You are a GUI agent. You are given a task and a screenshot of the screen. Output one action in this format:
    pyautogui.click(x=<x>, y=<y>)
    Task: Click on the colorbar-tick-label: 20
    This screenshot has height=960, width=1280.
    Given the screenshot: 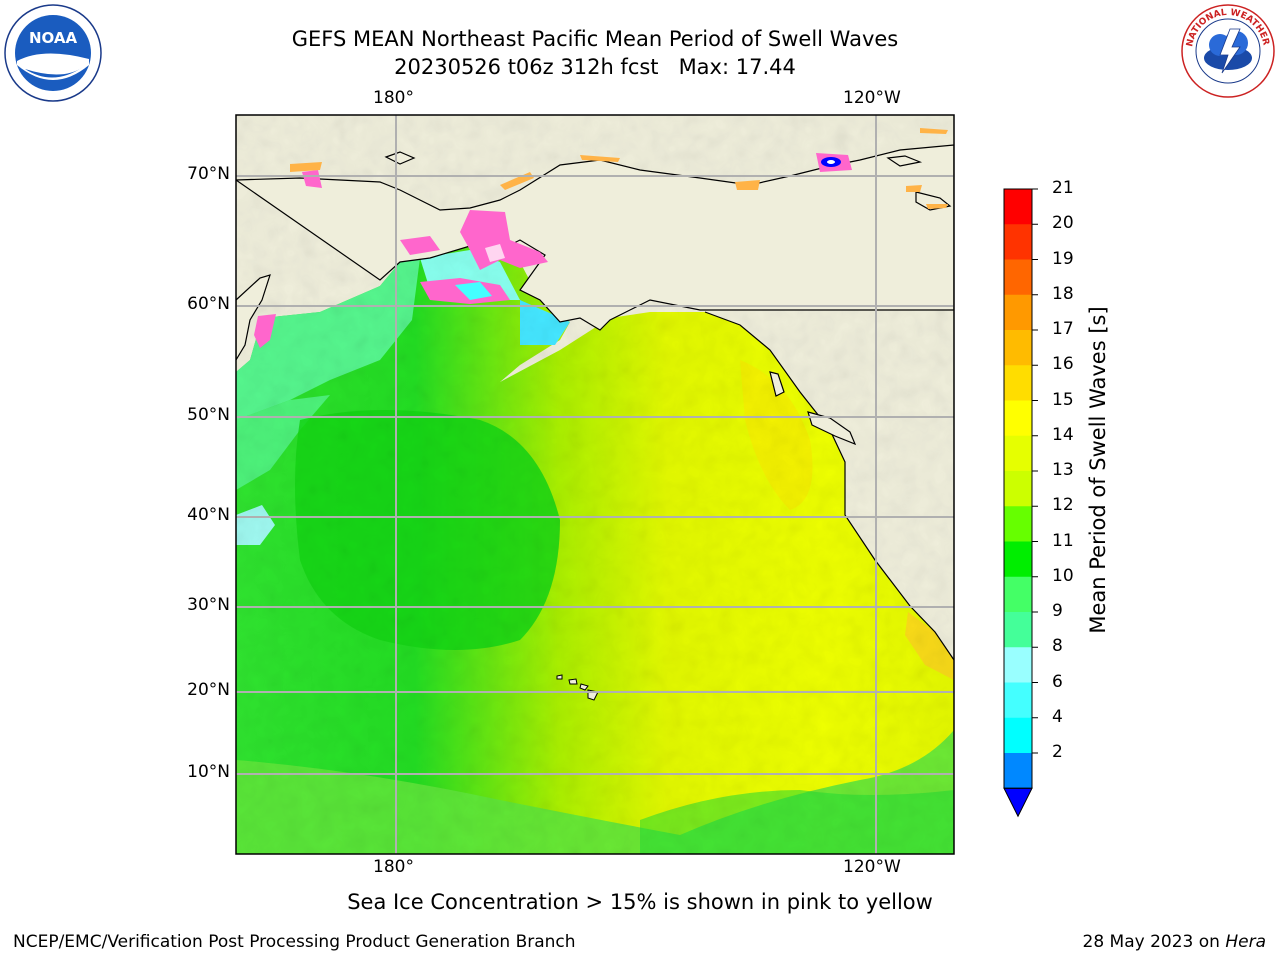 What is the action you would take?
    pyautogui.click(x=1063, y=223)
    